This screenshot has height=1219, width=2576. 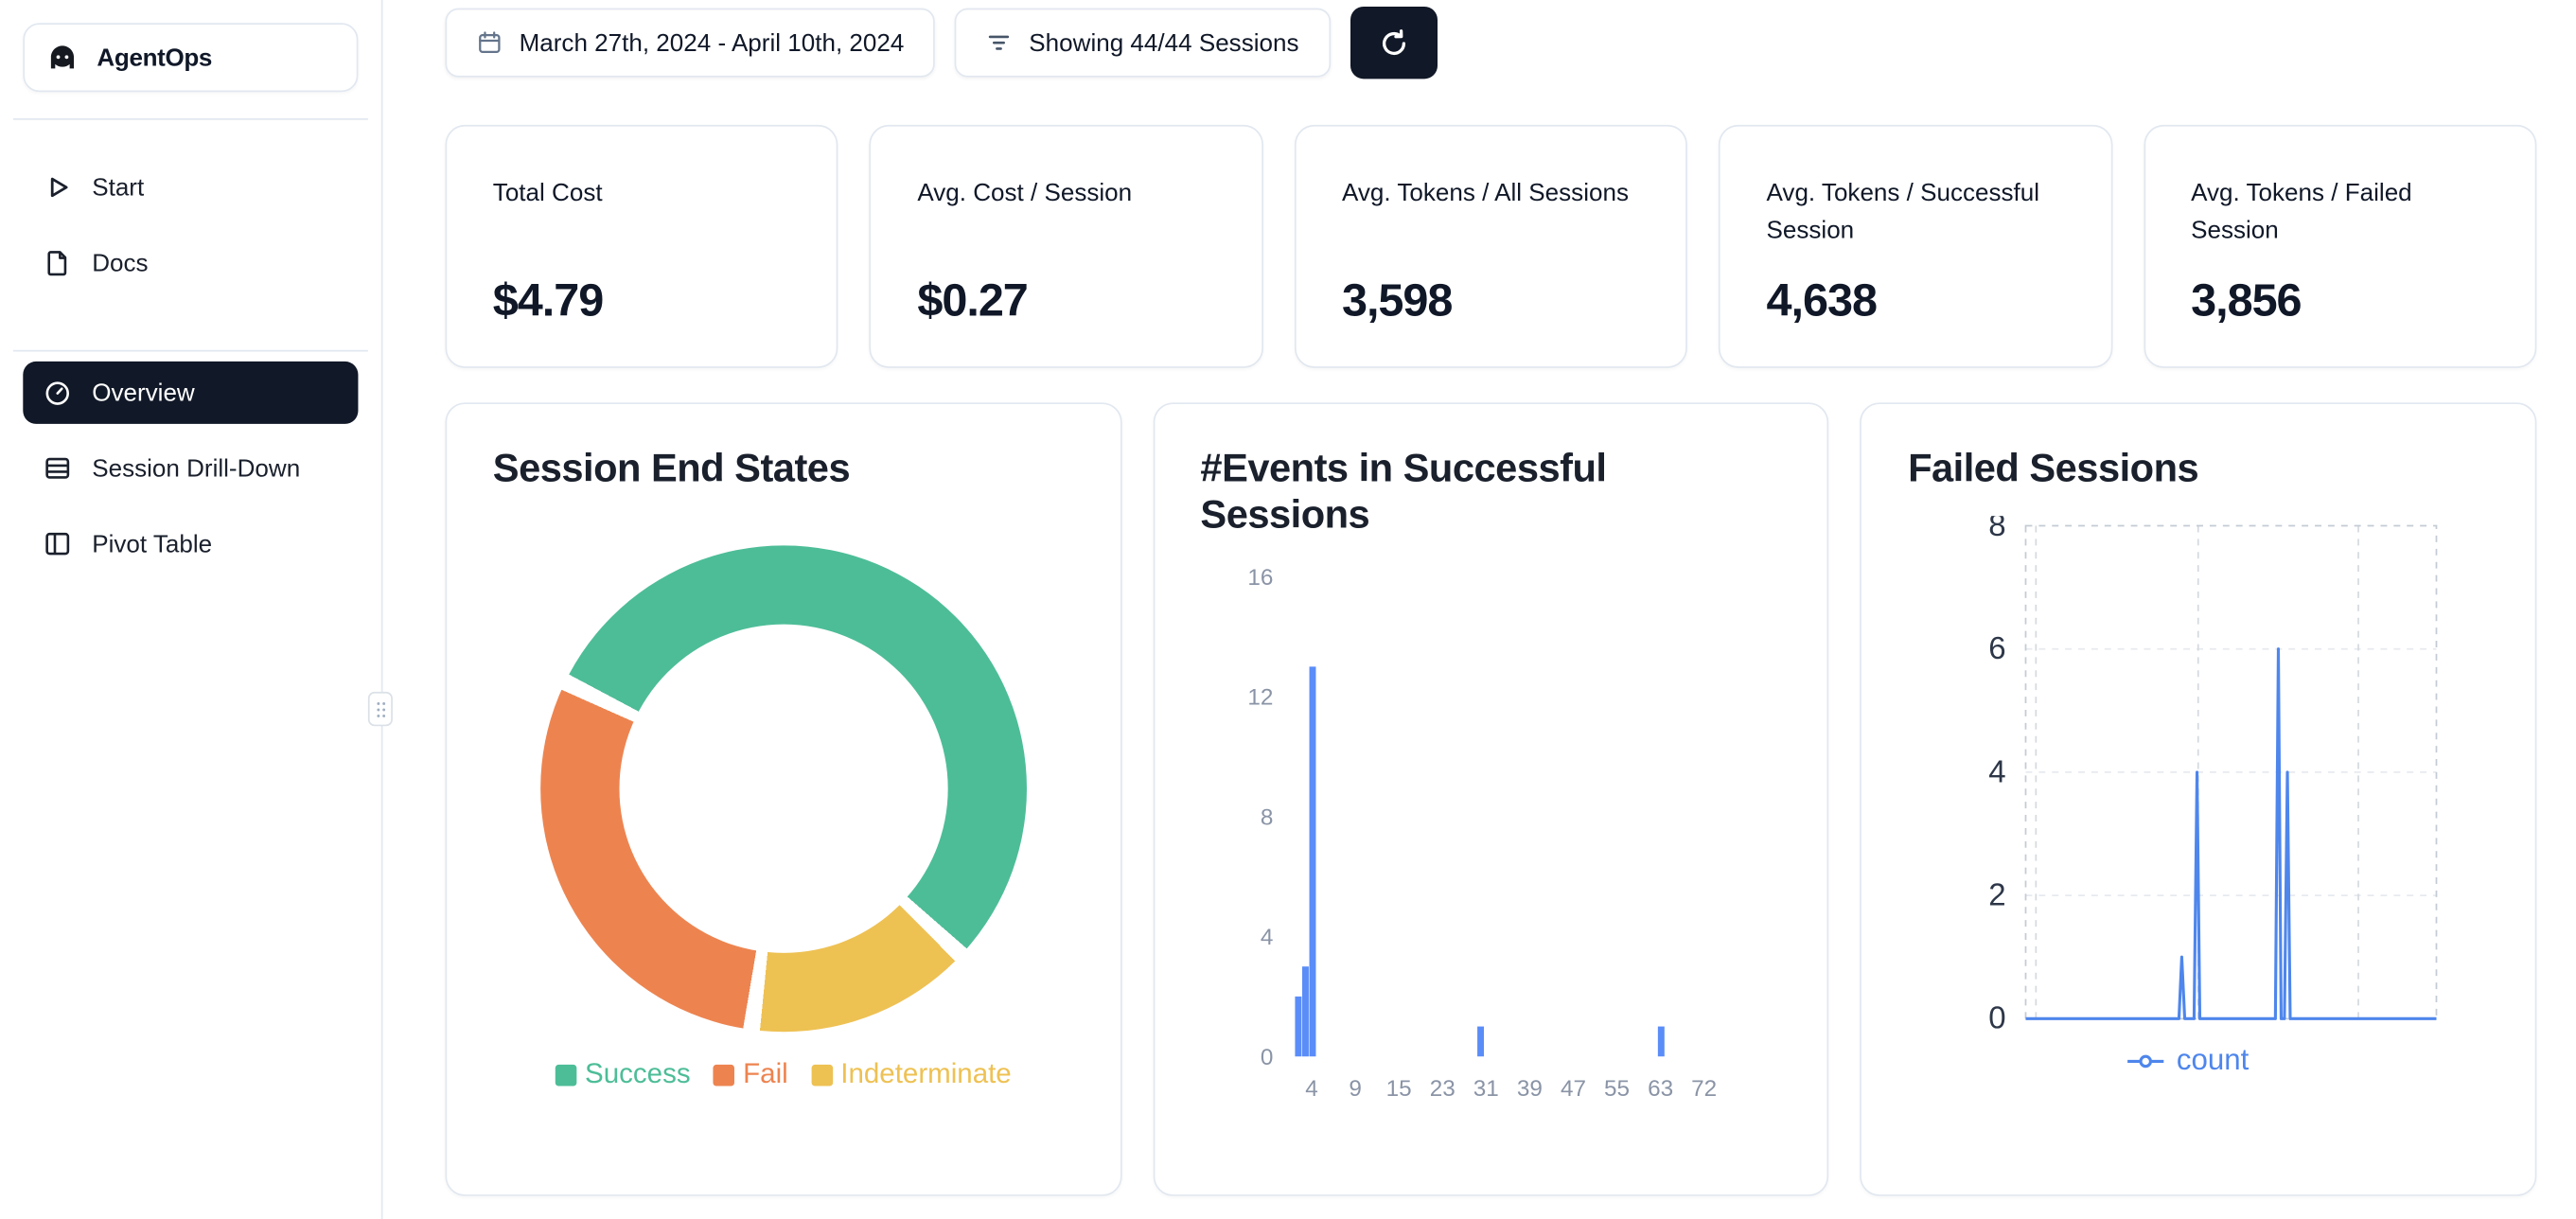 What do you see at coordinates (547, 193) in the screenshot?
I see `stat-title: Total Cost` at bounding box center [547, 193].